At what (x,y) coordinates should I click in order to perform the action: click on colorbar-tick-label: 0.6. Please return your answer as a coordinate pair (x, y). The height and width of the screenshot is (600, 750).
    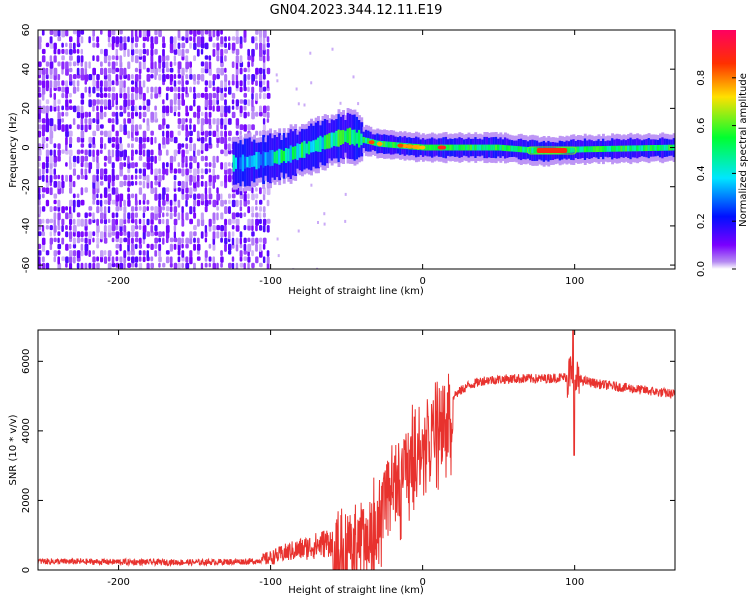
    Looking at the image, I should click on (701, 126).